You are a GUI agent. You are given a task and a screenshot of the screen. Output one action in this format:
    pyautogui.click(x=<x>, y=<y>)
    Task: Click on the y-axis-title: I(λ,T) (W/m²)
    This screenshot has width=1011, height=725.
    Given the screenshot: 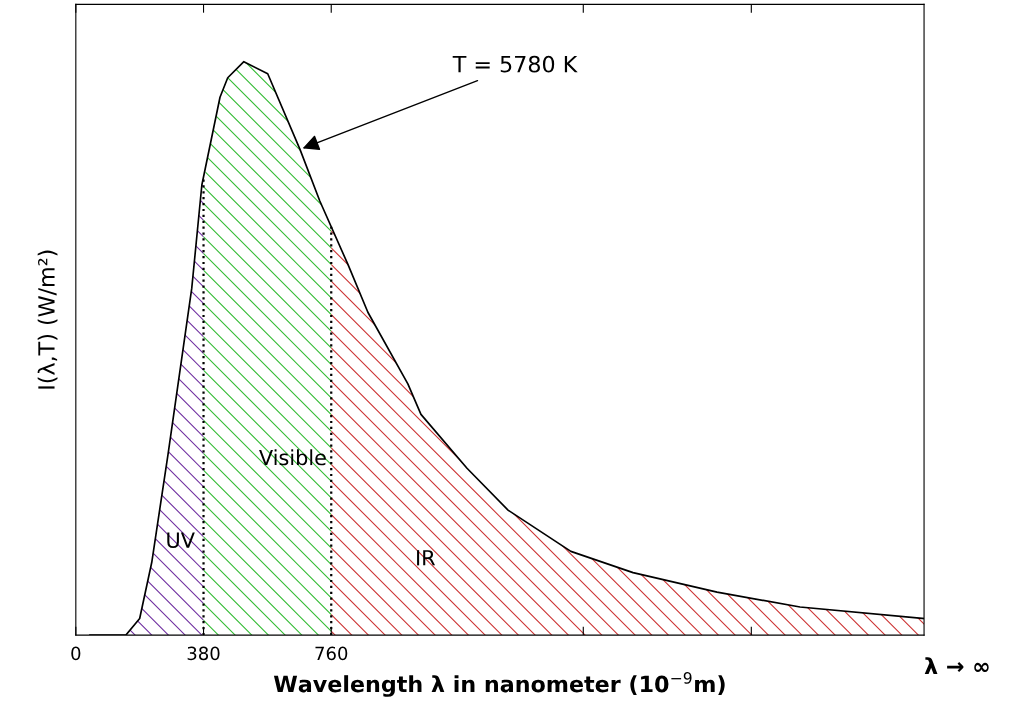 What is the action you would take?
    pyautogui.click(x=47, y=319)
    